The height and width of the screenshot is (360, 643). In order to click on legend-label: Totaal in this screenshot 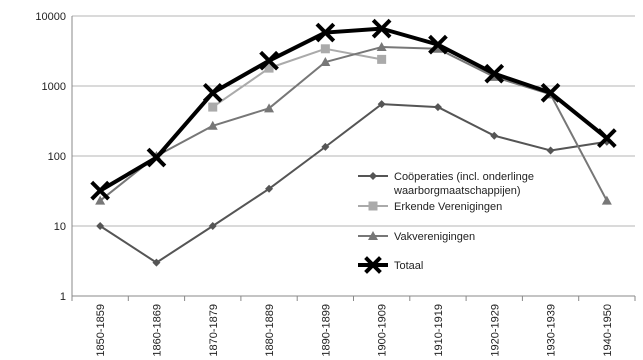, I will do `click(408, 266)`.